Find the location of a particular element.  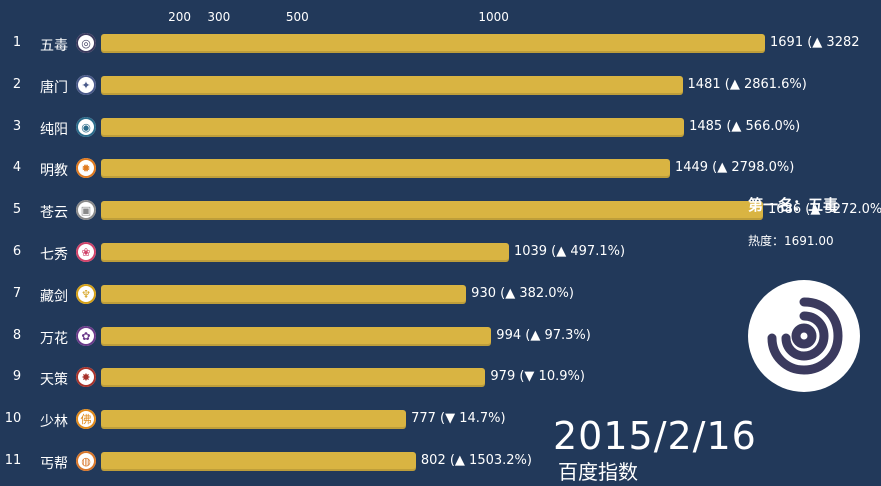

rank-label: 2 is located at coordinates (17, 84).